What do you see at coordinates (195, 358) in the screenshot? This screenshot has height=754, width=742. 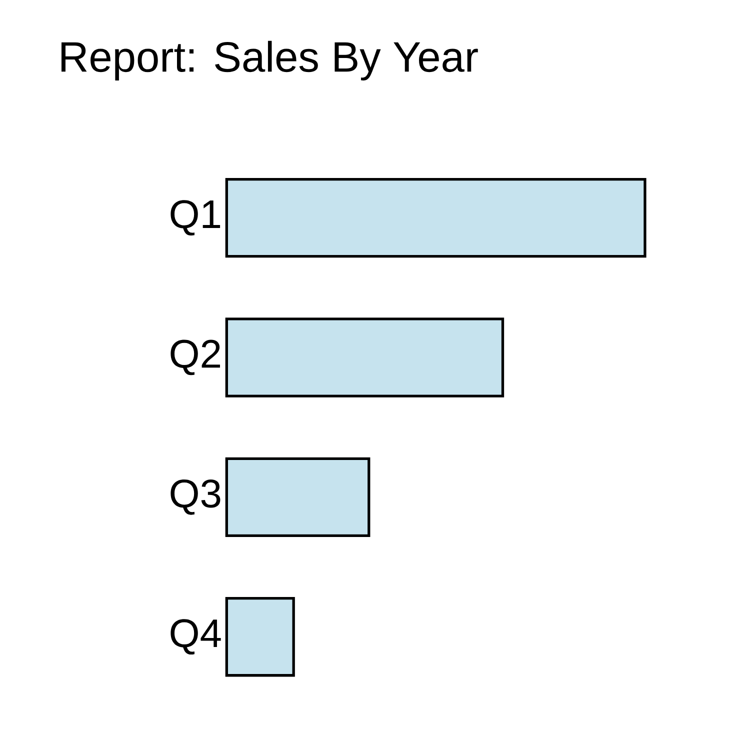 I see `y-tick-label: Q2` at bounding box center [195, 358].